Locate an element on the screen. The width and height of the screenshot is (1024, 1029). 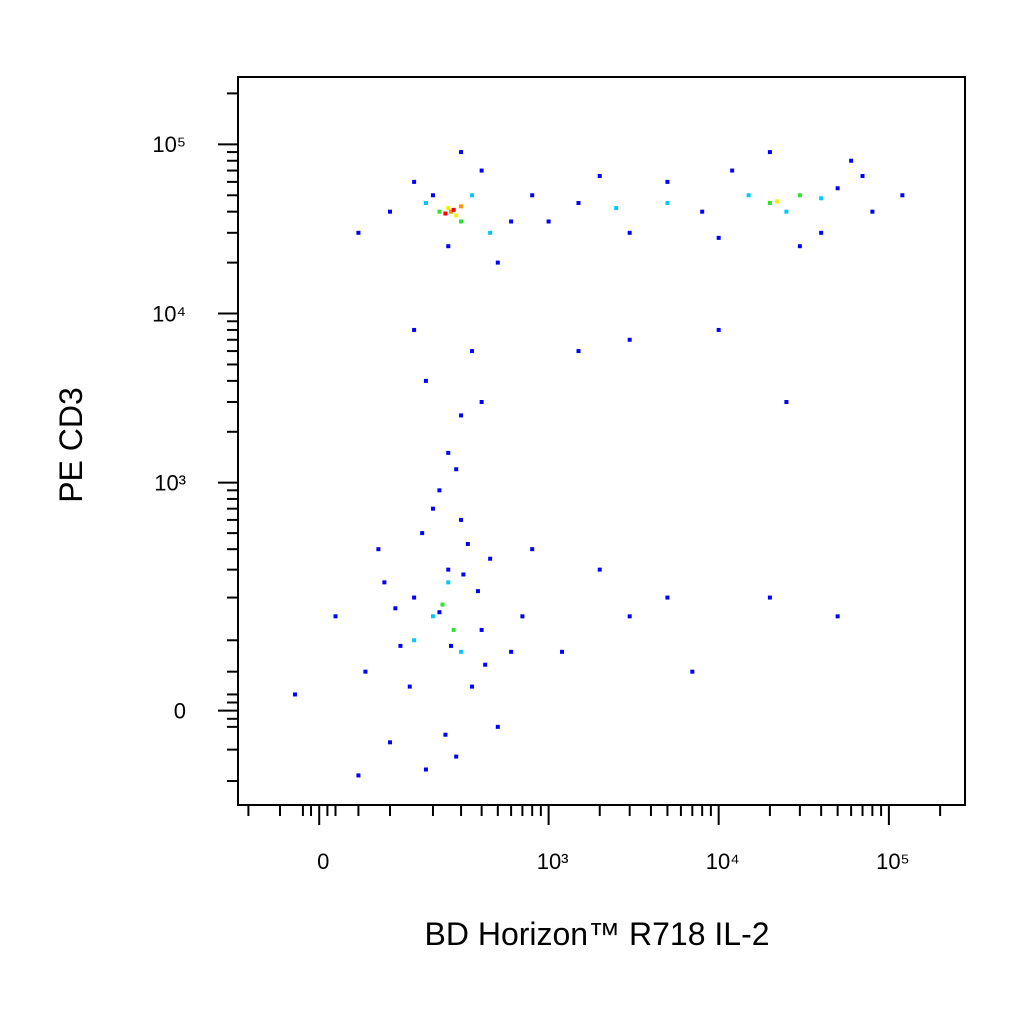
y-tick-label: 0 is located at coordinates (180, 710).